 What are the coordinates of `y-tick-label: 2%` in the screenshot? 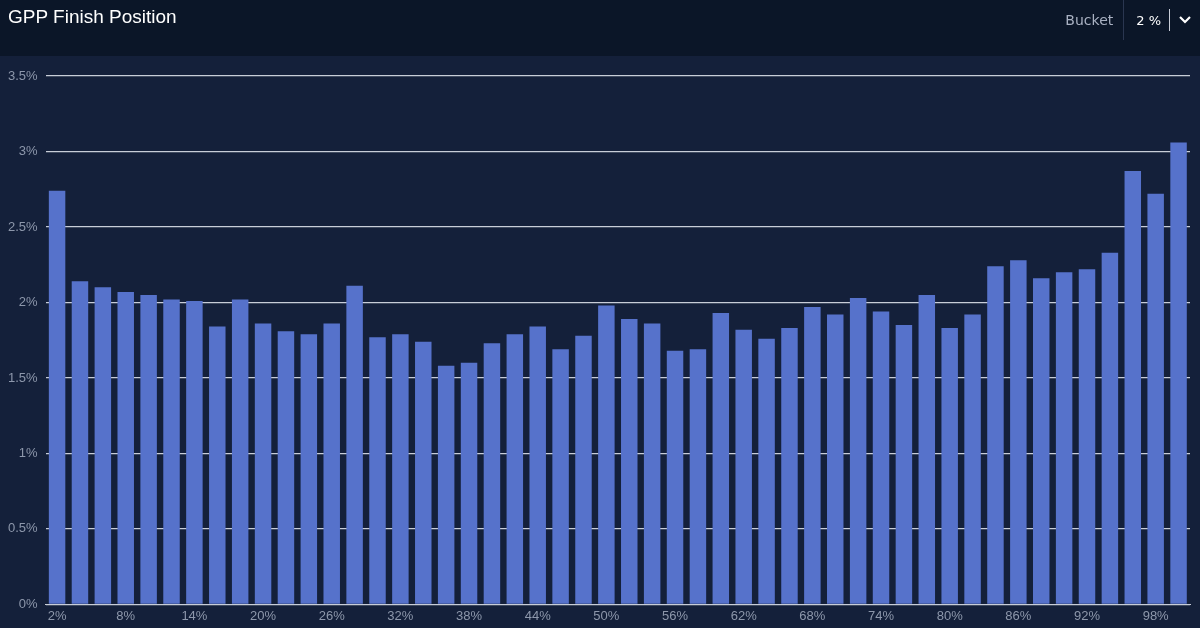 It's located at (28, 302).